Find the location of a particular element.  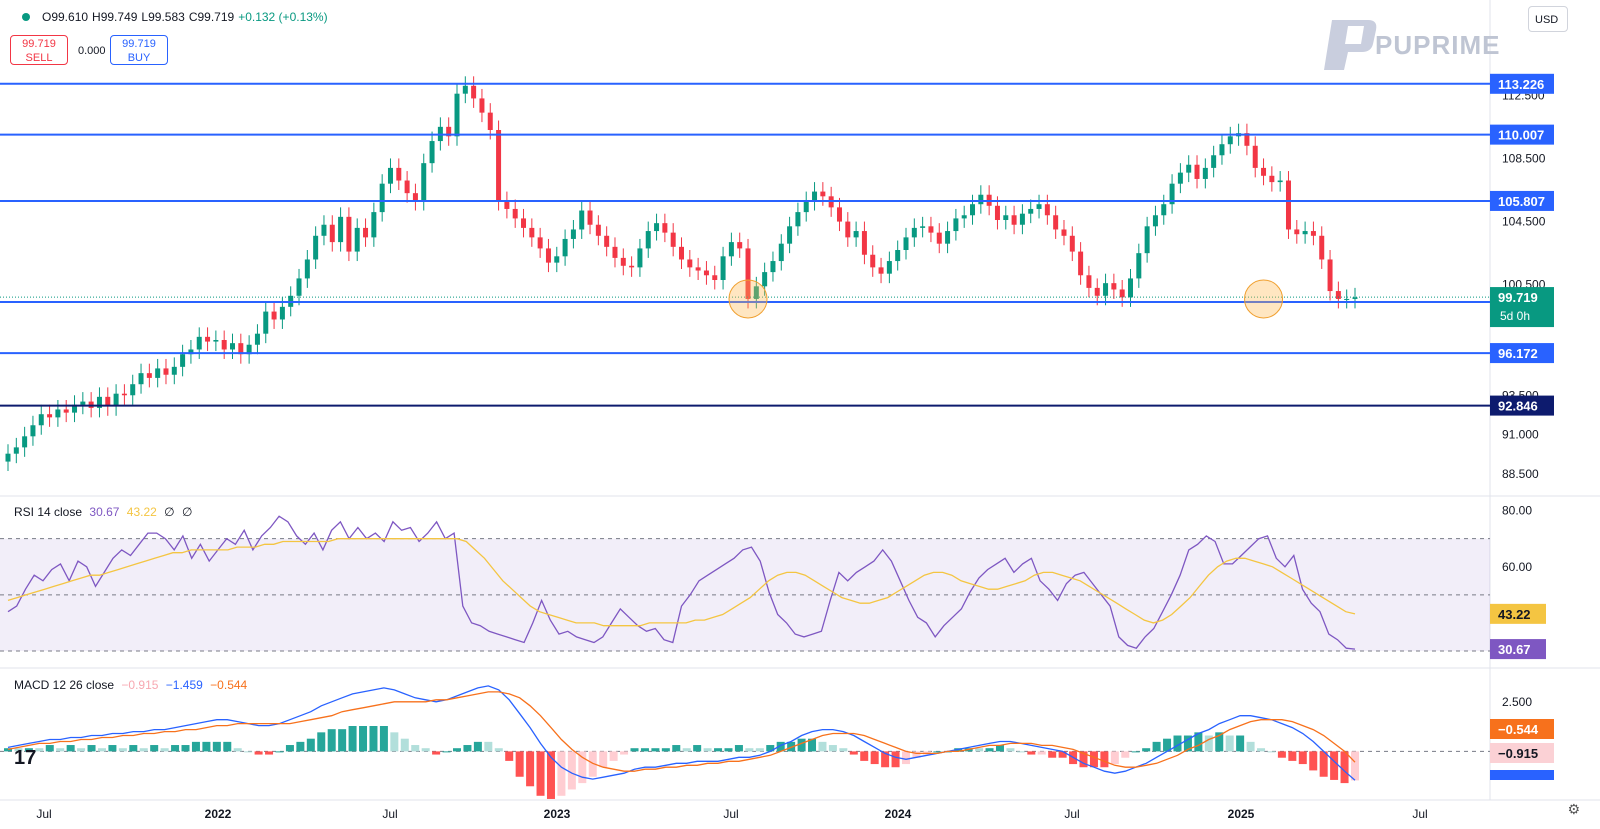

level-label: 105.807 is located at coordinates (1521, 201).